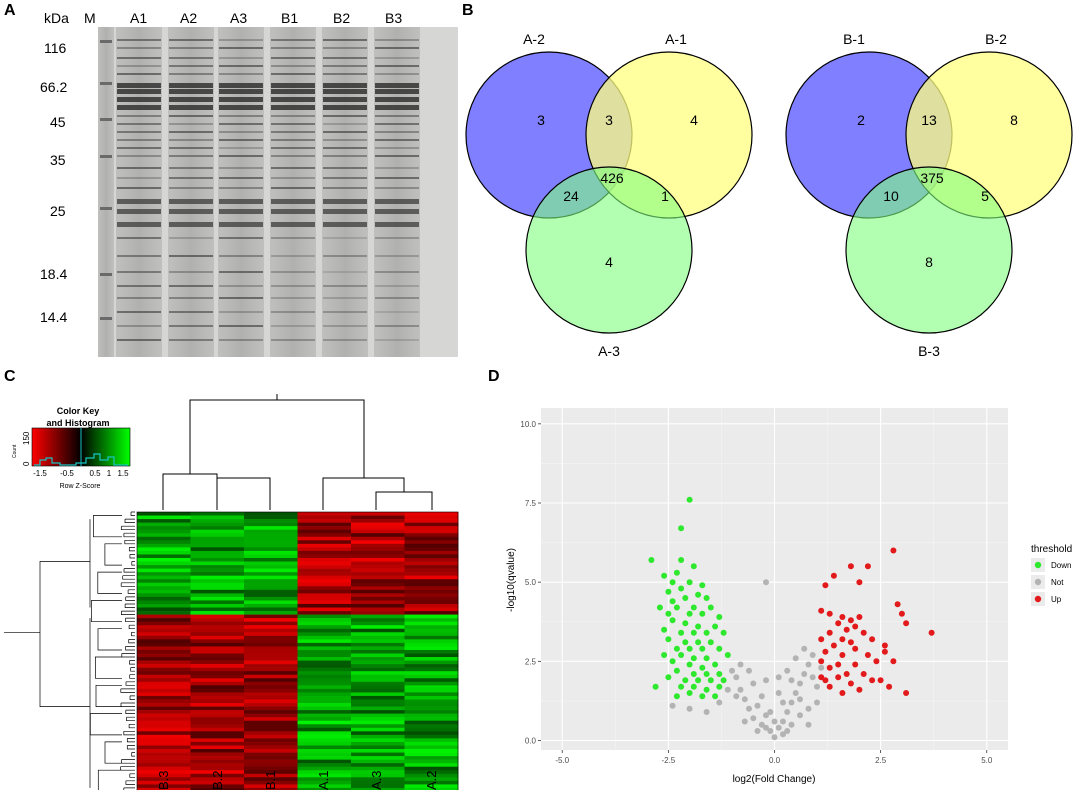 This screenshot has width=1084, height=790. I want to click on scale-tick-3: 0.5, so click(95, 473).